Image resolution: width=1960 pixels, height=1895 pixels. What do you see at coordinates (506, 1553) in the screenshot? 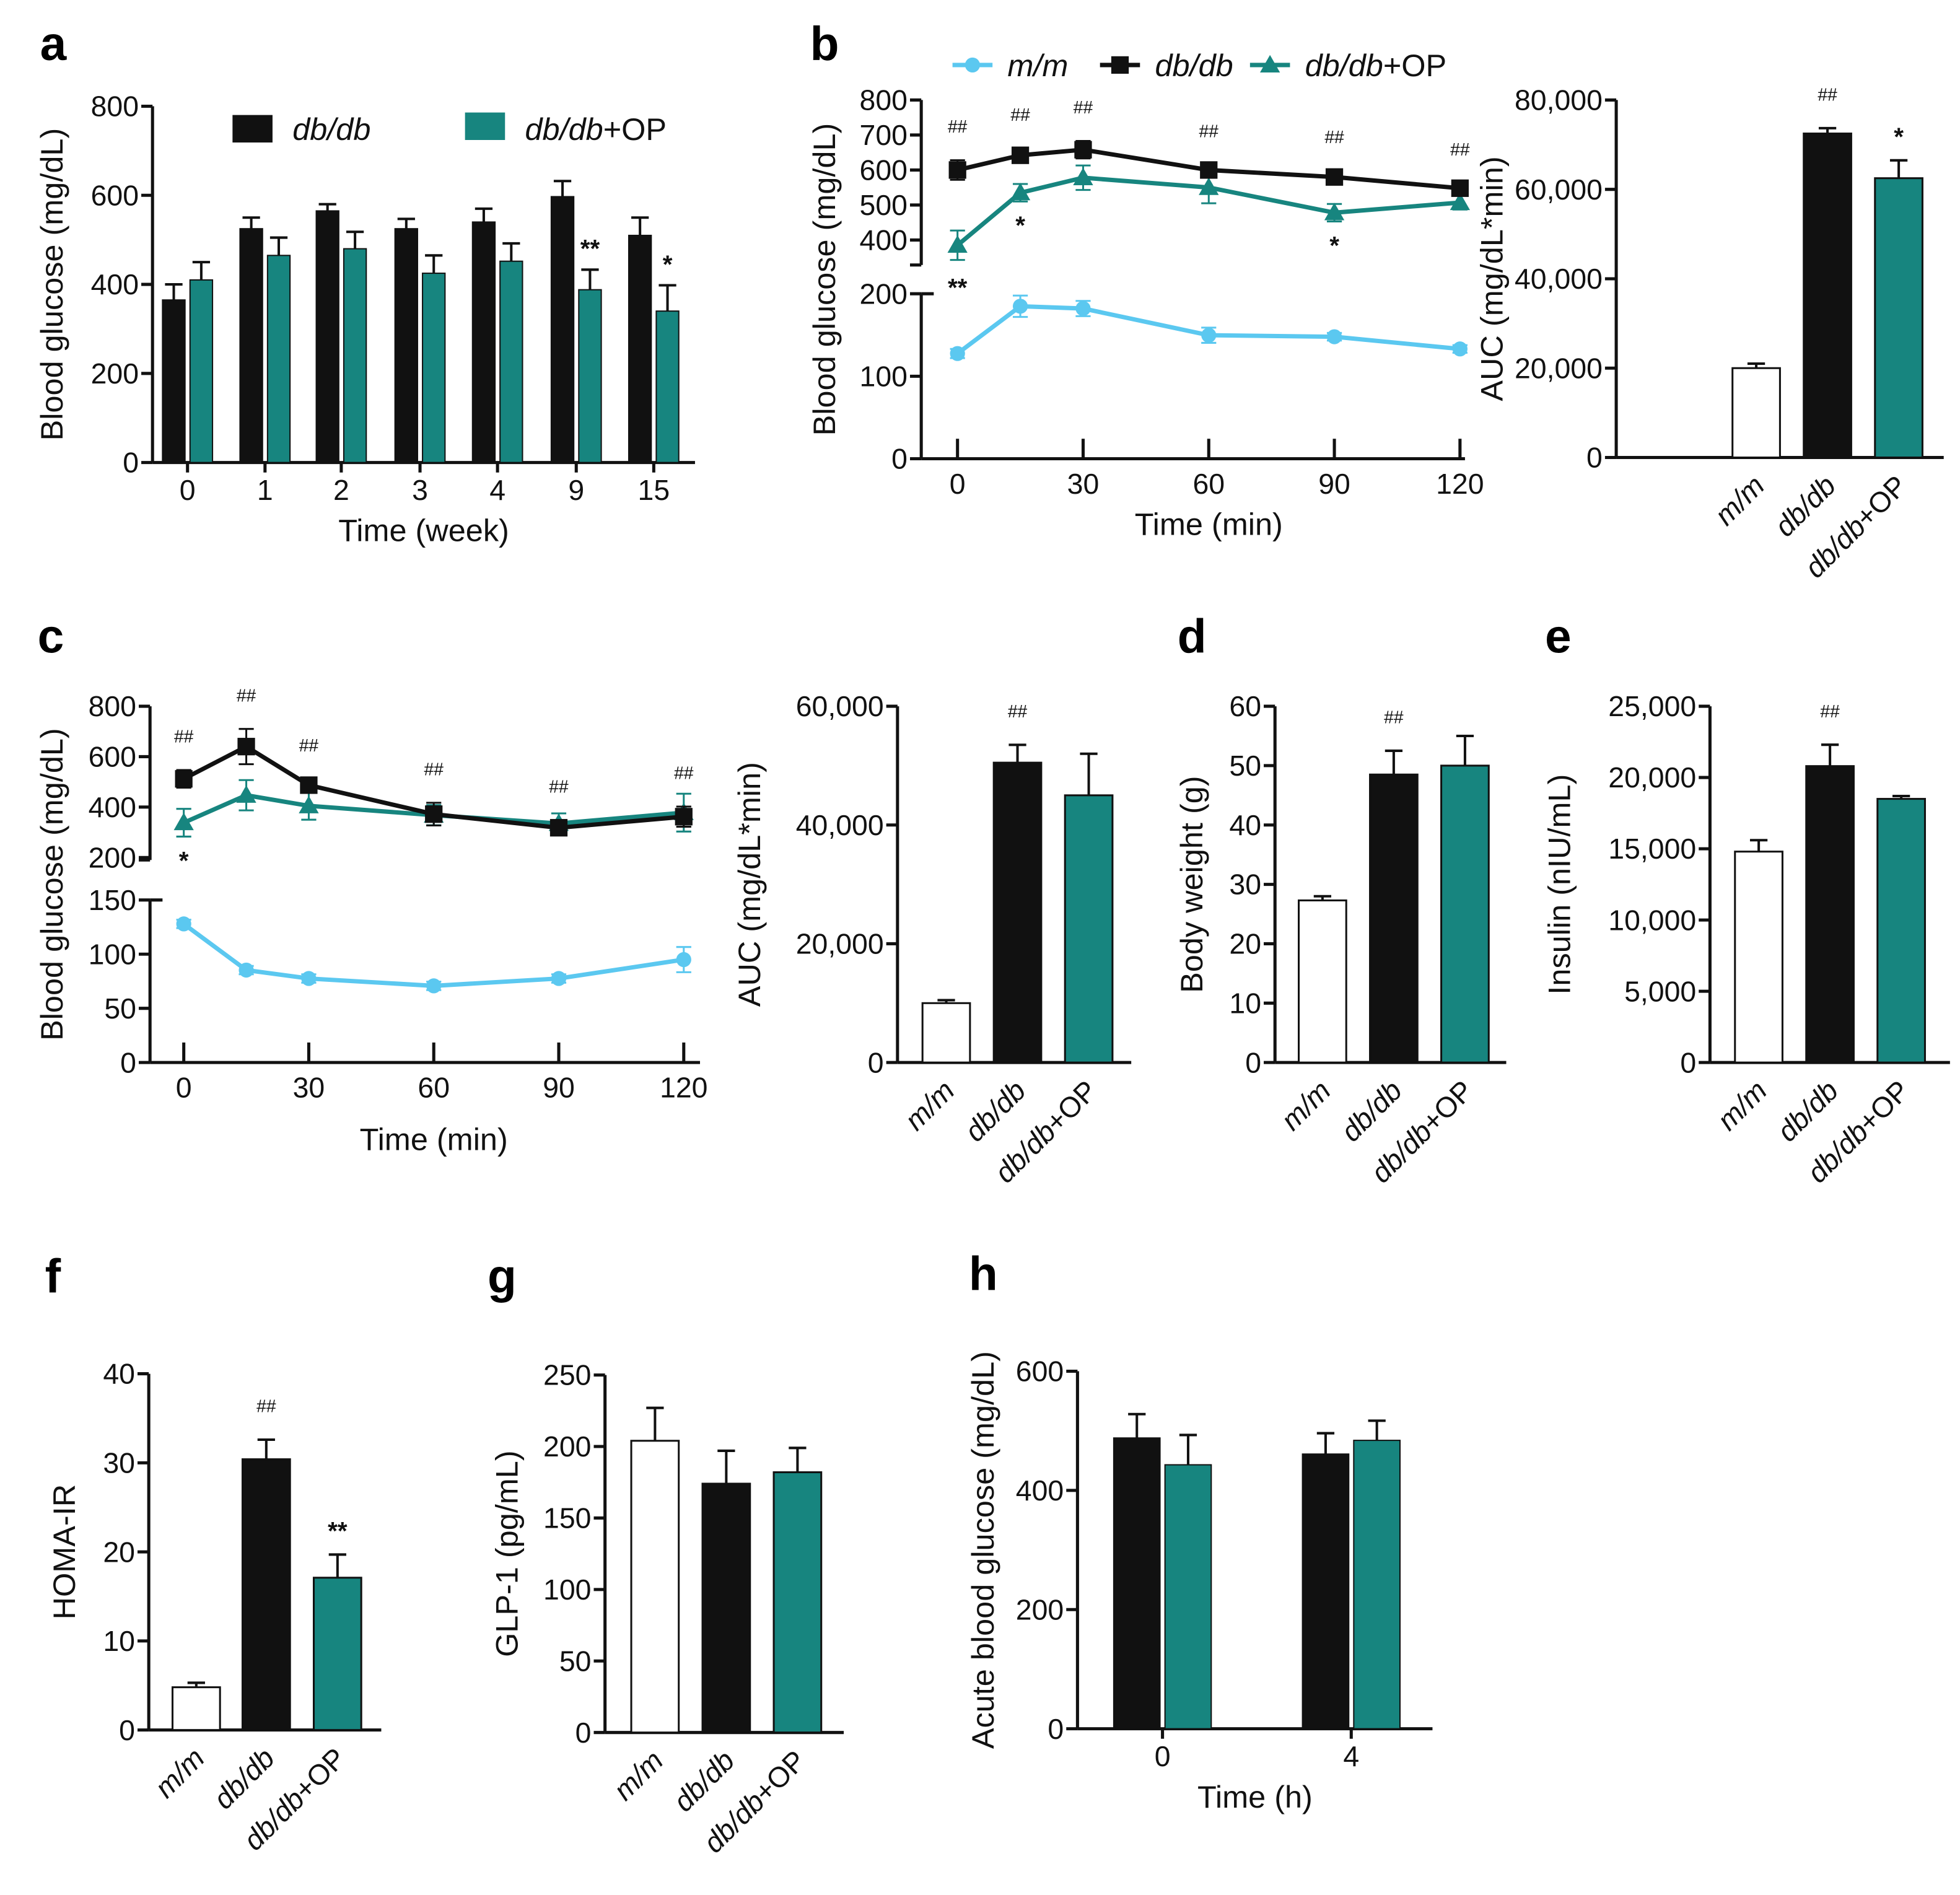
I see `panel-g-y-axis-title: GLP-1 (pg/mL)` at bounding box center [506, 1553].